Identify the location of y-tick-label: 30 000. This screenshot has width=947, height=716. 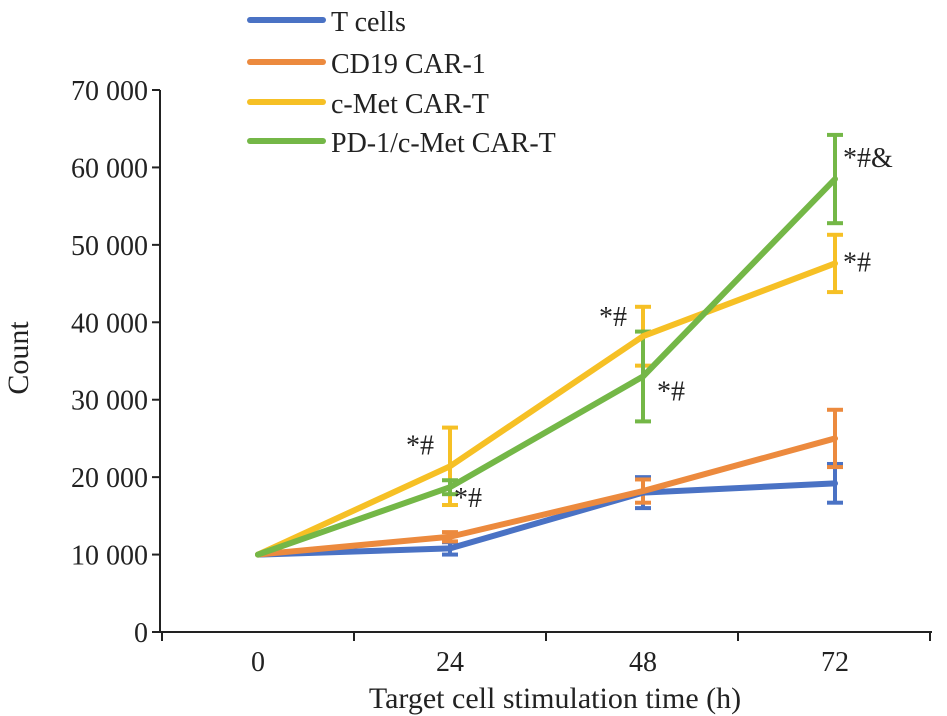
(109, 401).